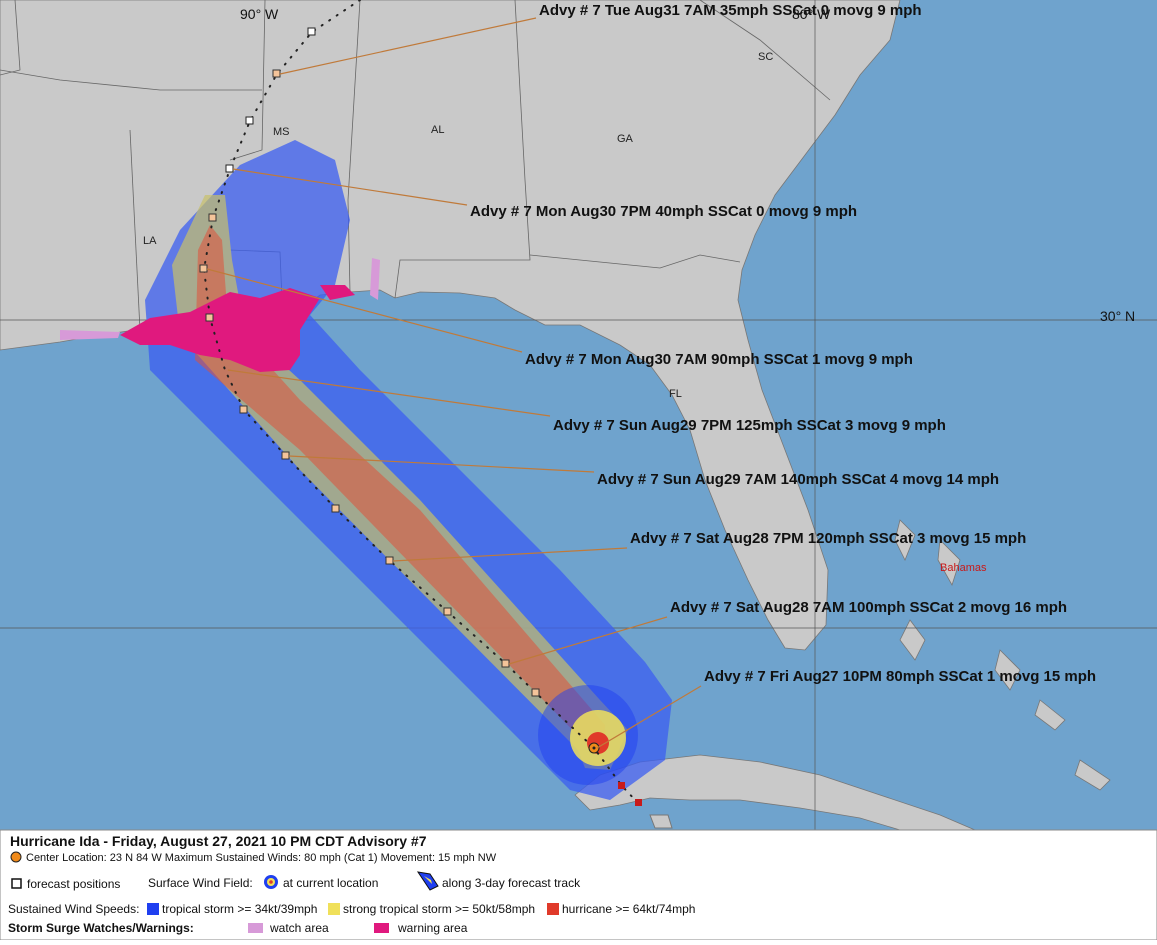 This screenshot has width=1157, height=945. Describe the element at coordinates (432, 928) in the screenshot. I see `legend-text: warning area` at that location.